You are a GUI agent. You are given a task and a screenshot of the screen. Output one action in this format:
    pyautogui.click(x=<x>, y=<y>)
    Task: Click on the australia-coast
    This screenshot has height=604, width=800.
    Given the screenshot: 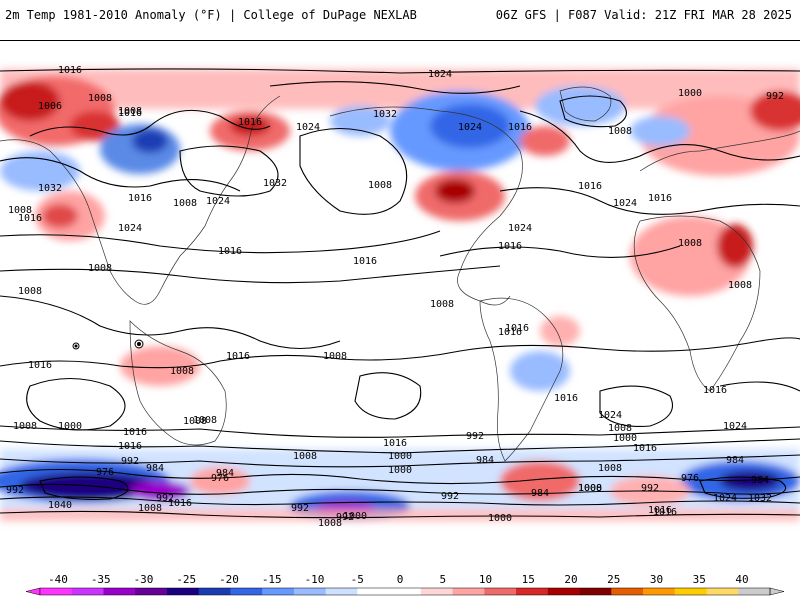 What is the action you would take?
    pyautogui.click(x=178, y=383)
    